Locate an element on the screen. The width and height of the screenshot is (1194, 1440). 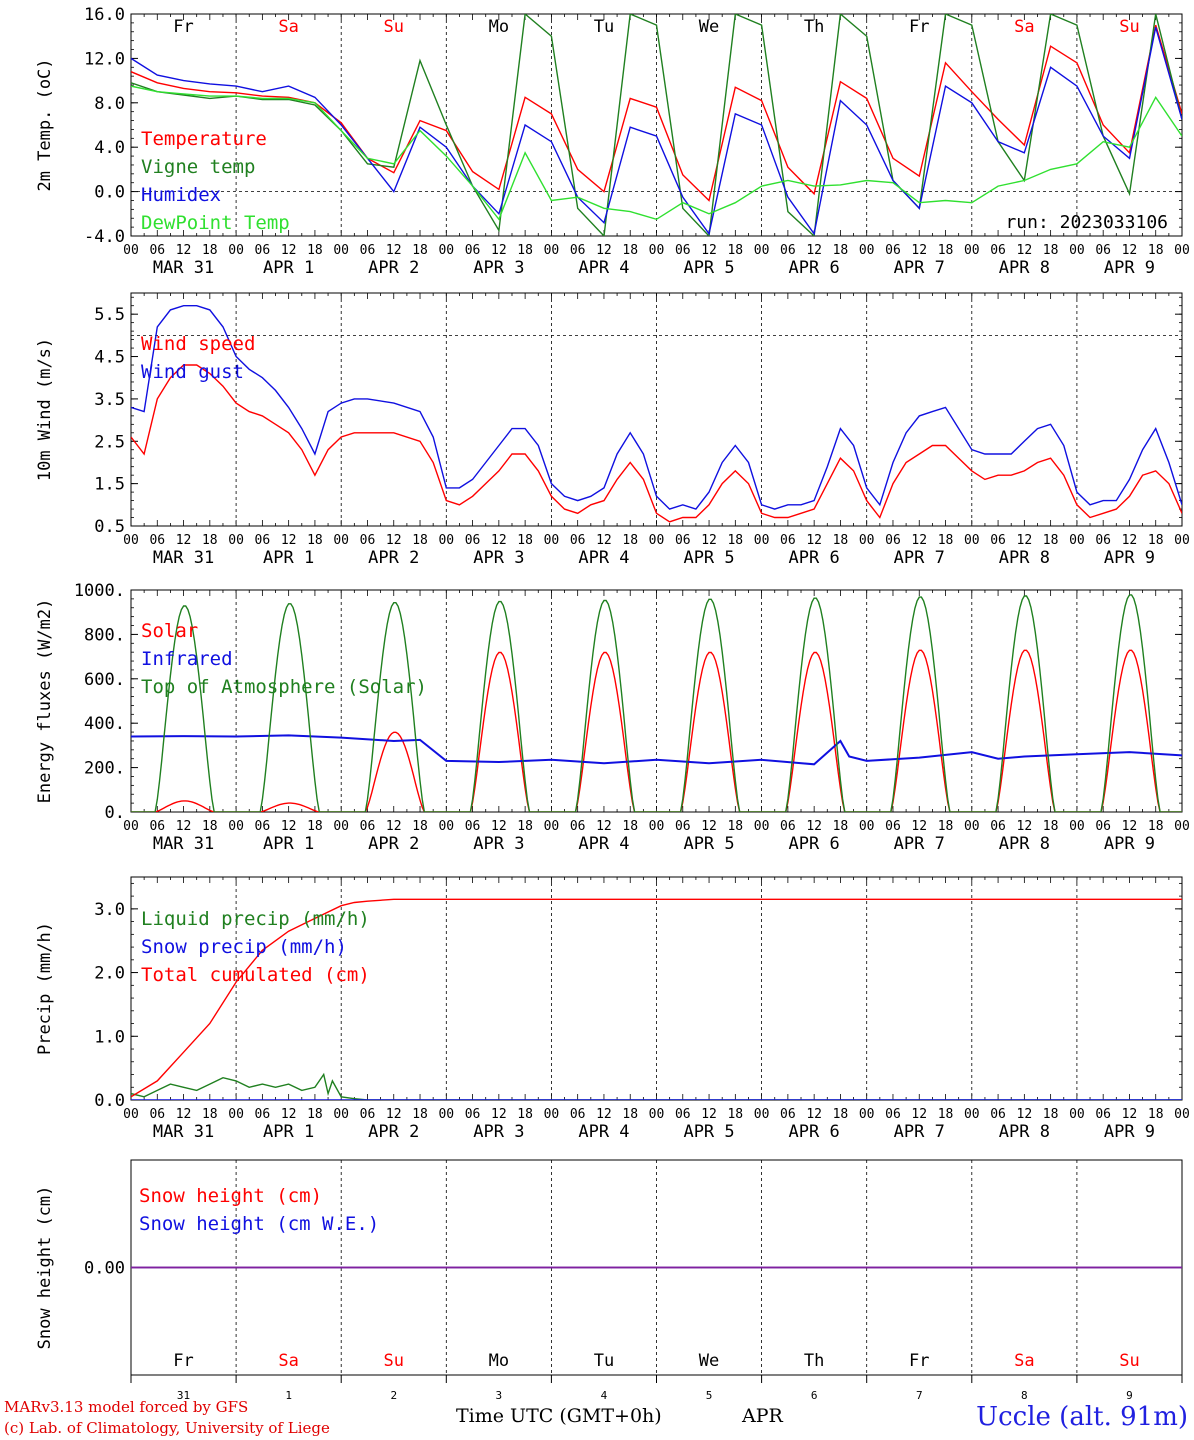
weekday-label: We is located at coordinates (709, 27).